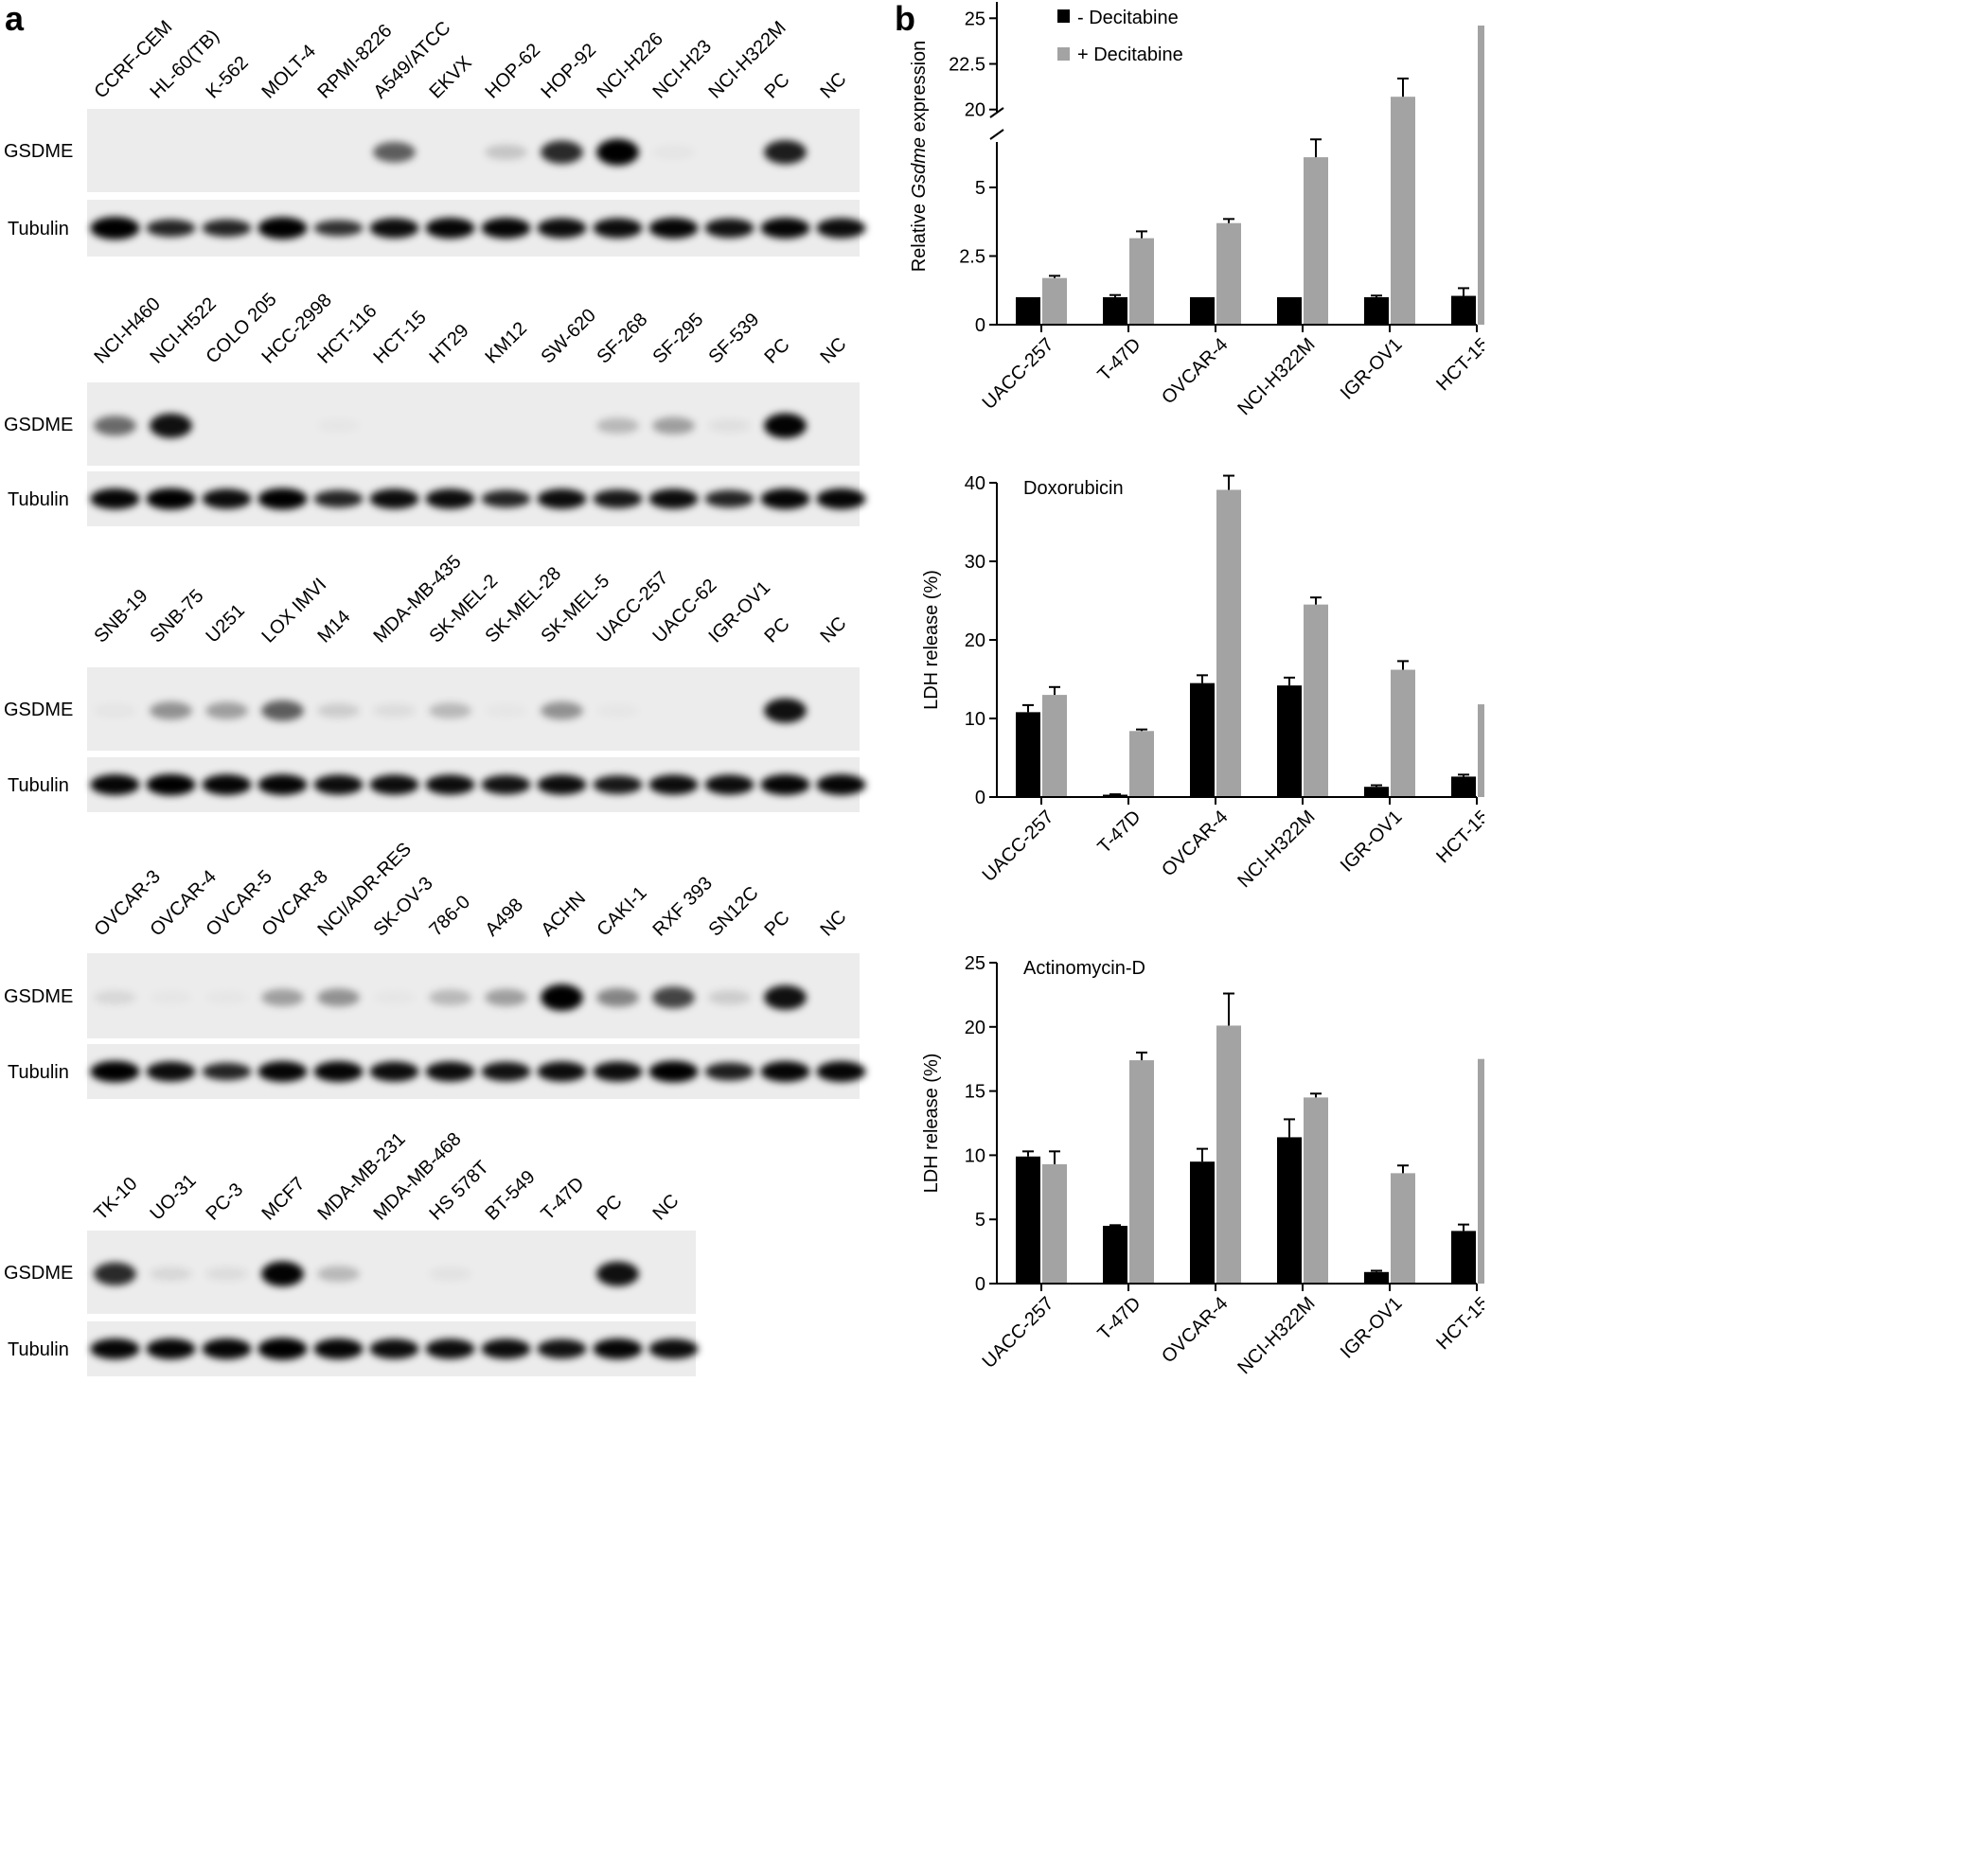 The width and height of the screenshot is (1988, 1861). Describe the element at coordinates (931, 1124) in the screenshot. I see `y-axis-label: LDH release (%)` at that location.